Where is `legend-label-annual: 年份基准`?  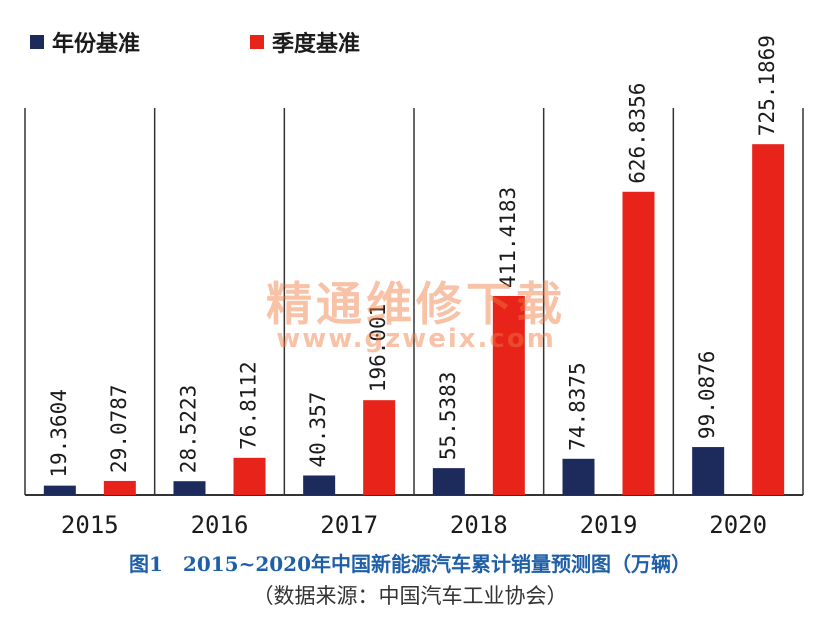
legend-label-annual: 年份基准 is located at coordinates (96, 44).